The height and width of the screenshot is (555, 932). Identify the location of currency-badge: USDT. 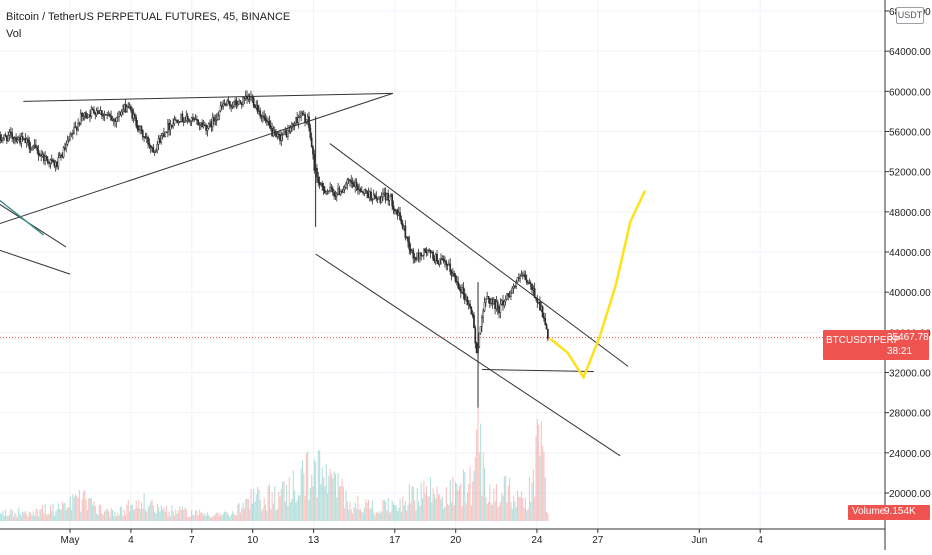
(910, 15).